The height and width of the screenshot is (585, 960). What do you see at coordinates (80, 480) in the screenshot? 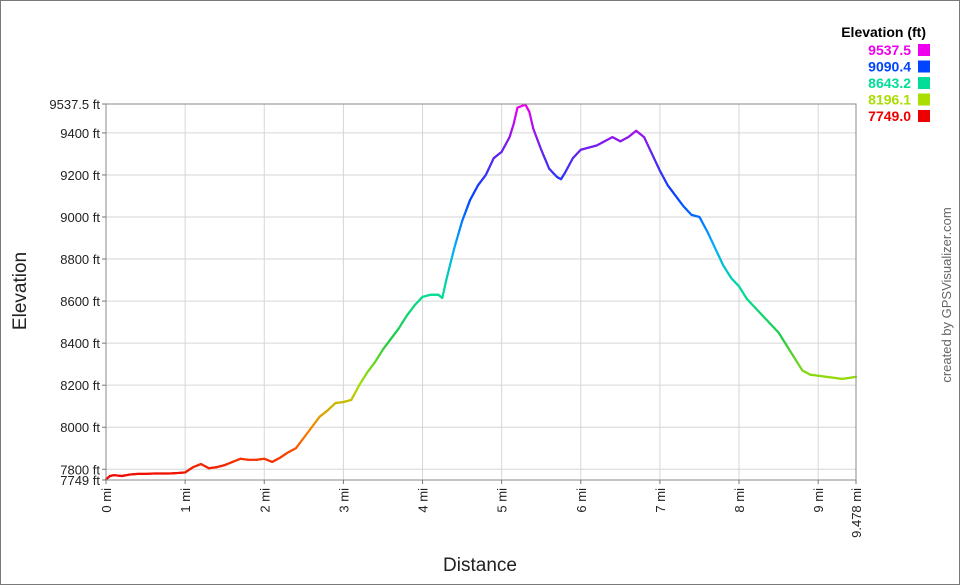
I see `y-tick-label: 7749 ft` at bounding box center [80, 480].